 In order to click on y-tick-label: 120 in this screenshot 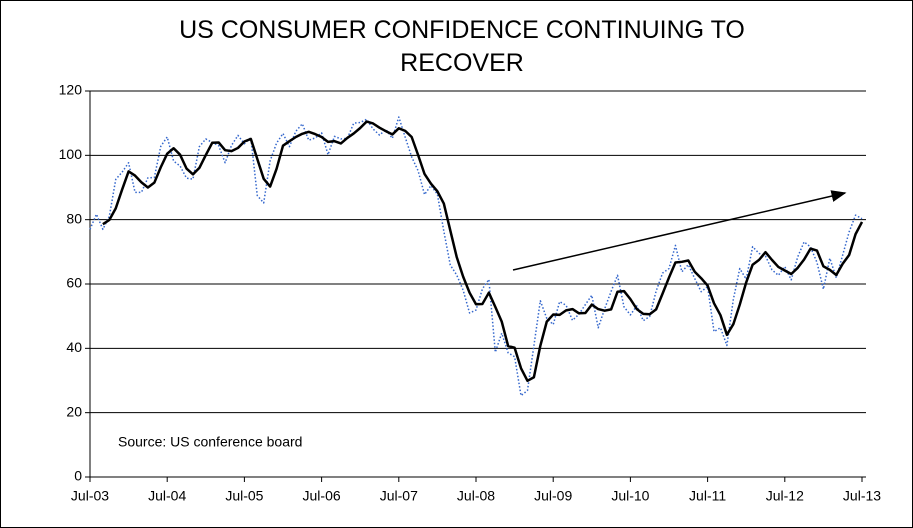, I will do `click(71, 90)`.